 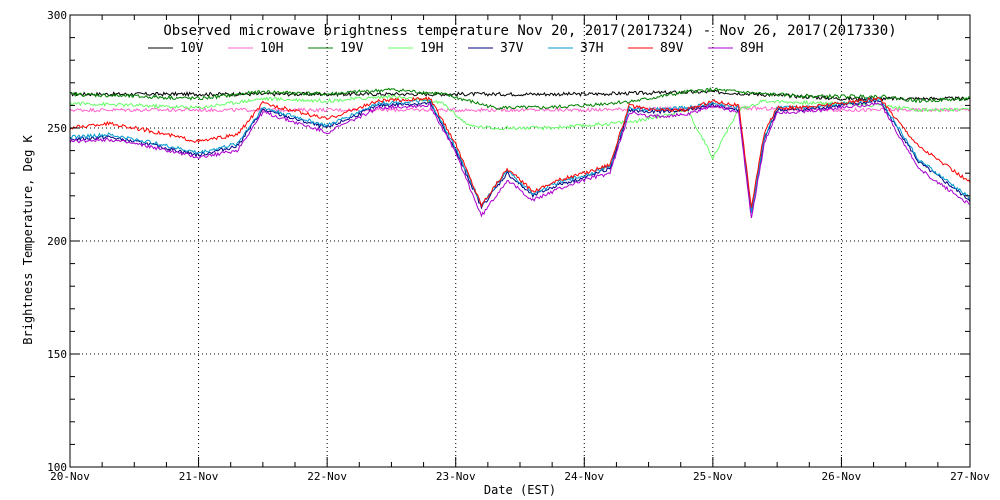 I want to click on y-axis-title: Brightness Temperature, Deg K, so click(x=28, y=239).